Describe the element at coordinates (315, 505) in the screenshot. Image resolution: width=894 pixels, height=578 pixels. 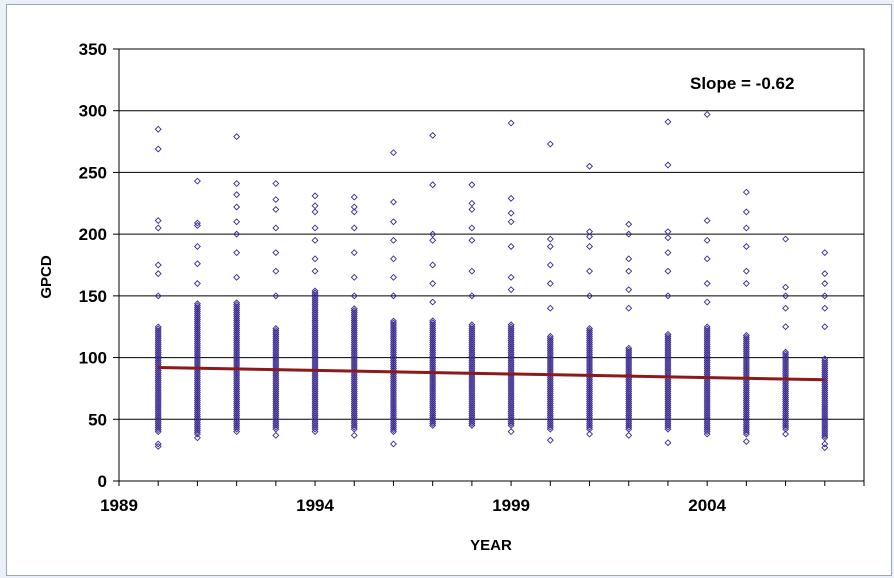
I see `x-tick-label: 1994` at that location.